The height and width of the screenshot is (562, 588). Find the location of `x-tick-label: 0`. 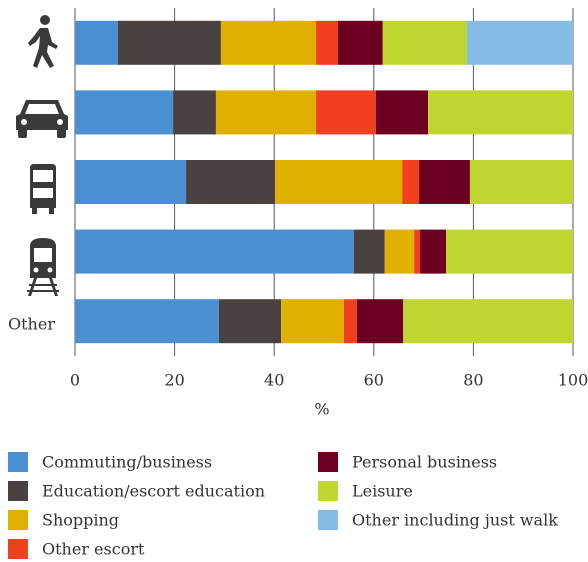

x-tick-label: 0 is located at coordinates (75, 380).